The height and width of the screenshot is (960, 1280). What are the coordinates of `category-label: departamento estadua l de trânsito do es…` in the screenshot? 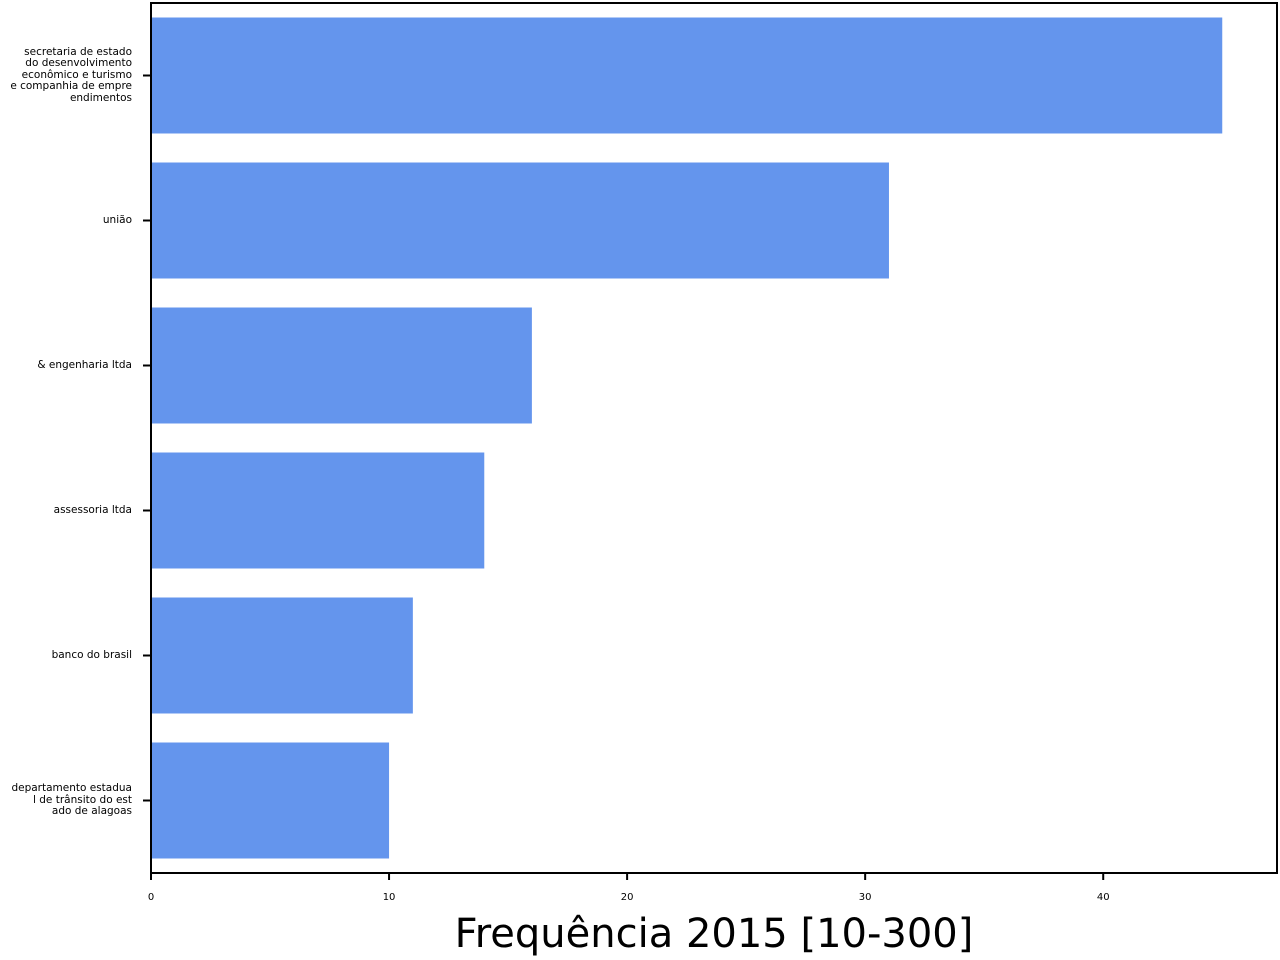 It's located at (71, 800).